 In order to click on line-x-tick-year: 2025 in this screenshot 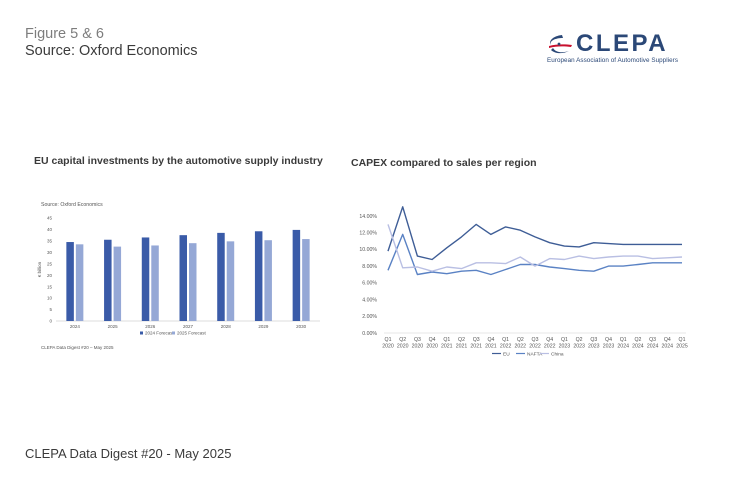, I will do `click(682, 347)`.